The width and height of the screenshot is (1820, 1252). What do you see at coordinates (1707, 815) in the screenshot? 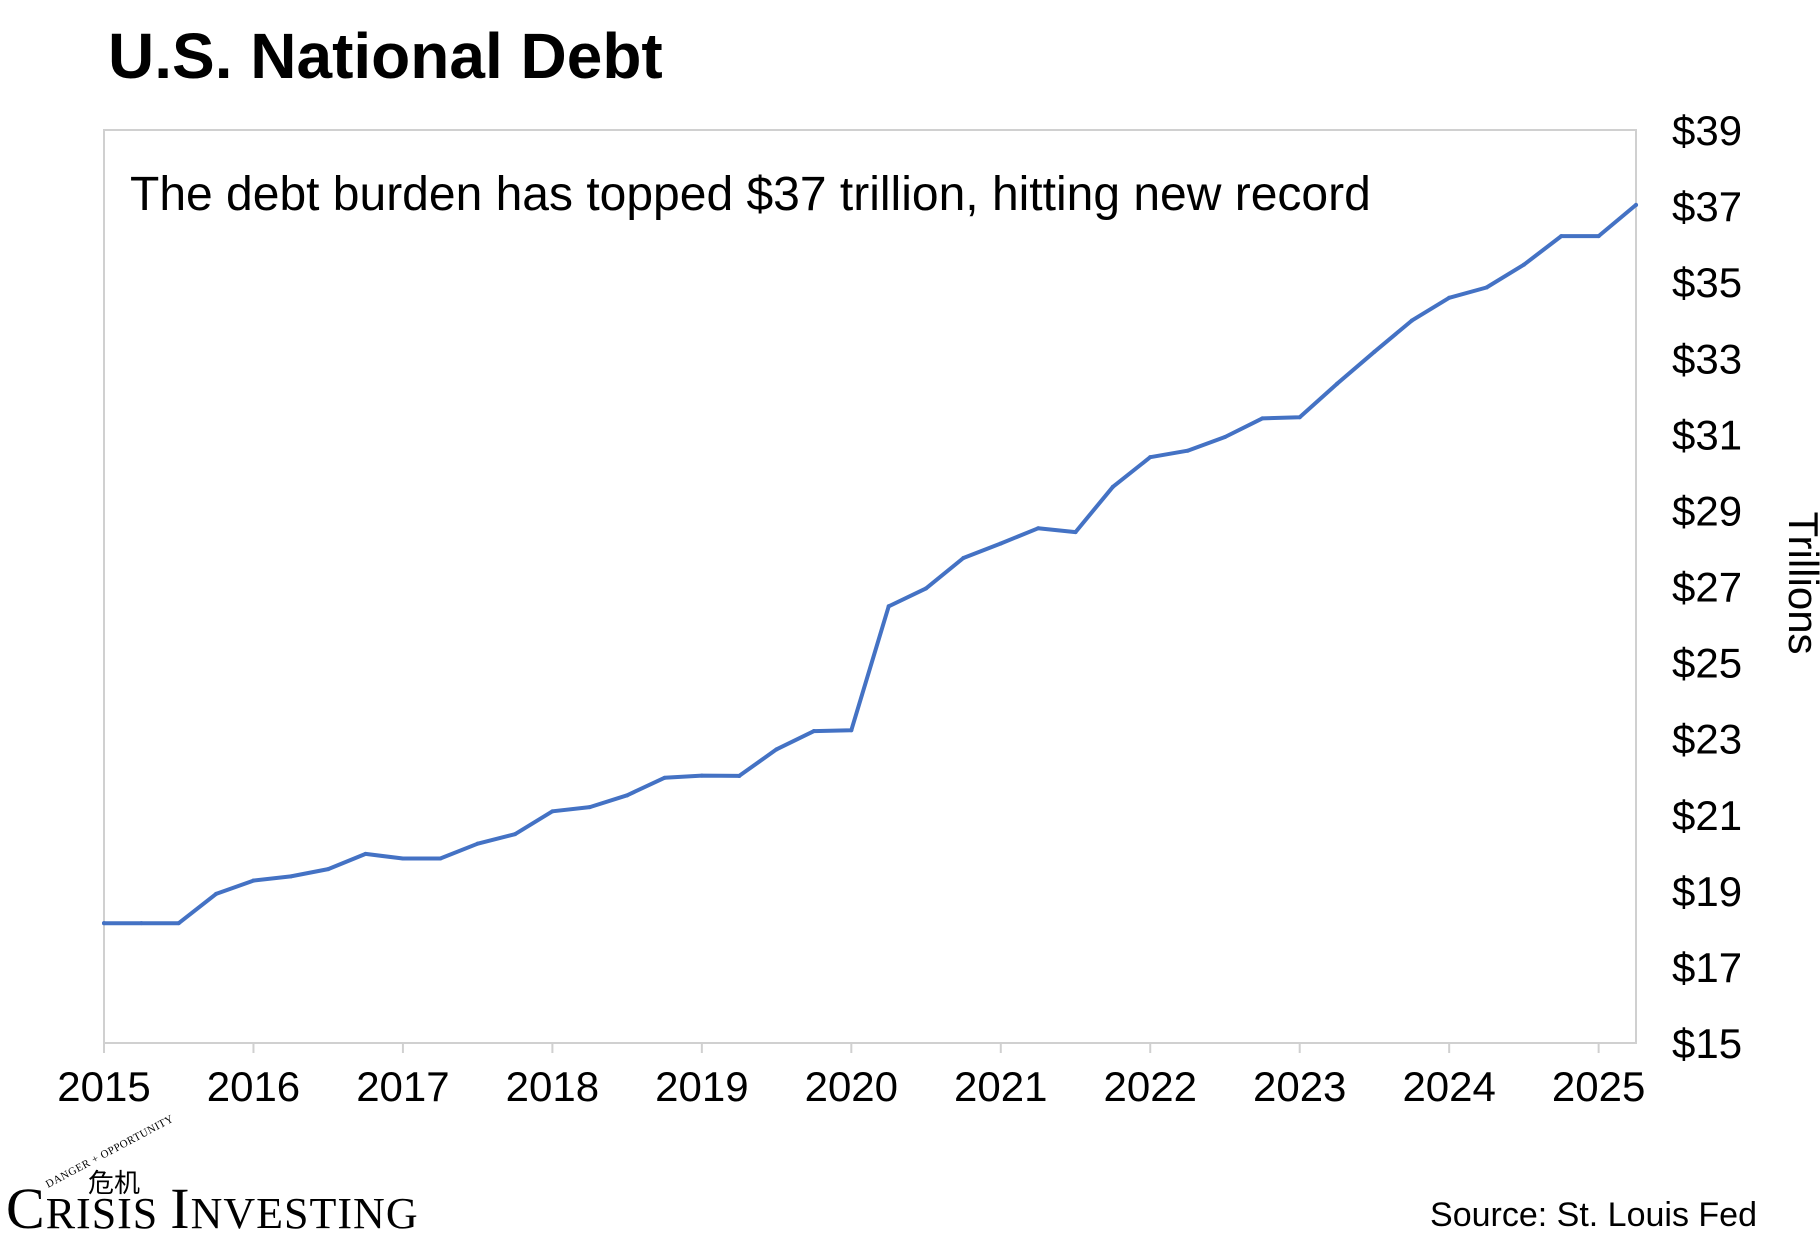
I see `y-tick-label: $21` at bounding box center [1707, 815].